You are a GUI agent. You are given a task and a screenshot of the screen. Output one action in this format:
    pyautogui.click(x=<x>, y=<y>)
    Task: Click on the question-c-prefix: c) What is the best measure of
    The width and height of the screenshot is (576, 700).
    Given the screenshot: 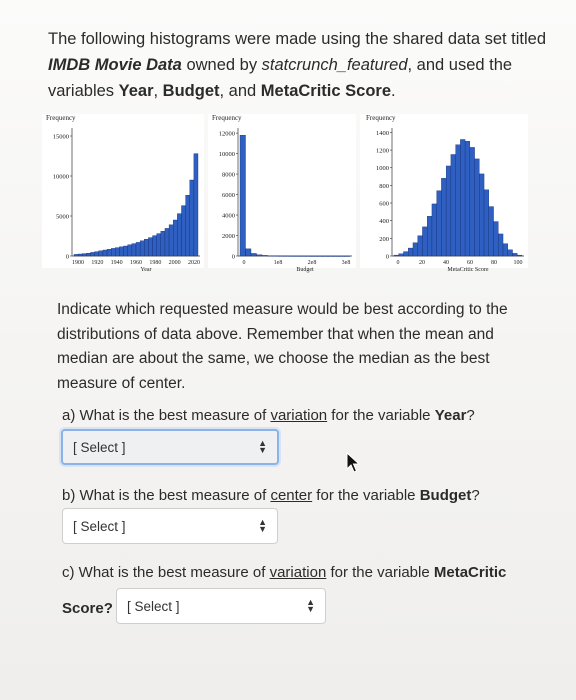 What is the action you would take?
    pyautogui.click(x=166, y=572)
    